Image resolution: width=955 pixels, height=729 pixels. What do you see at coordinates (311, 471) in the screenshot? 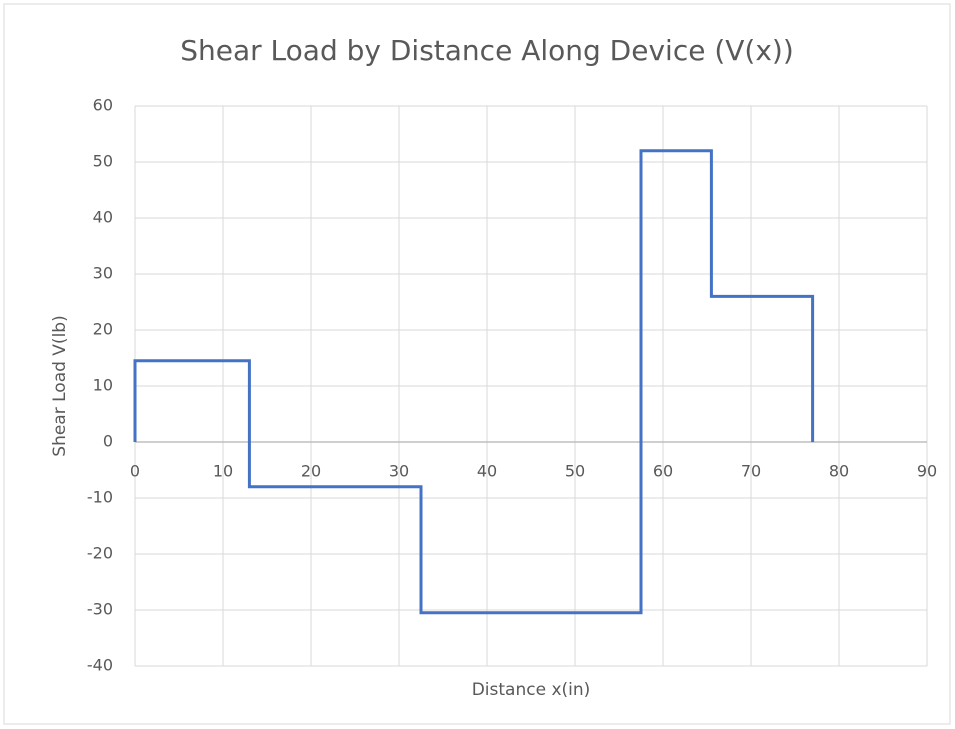
I see `x-tick-label: 20` at bounding box center [311, 471].